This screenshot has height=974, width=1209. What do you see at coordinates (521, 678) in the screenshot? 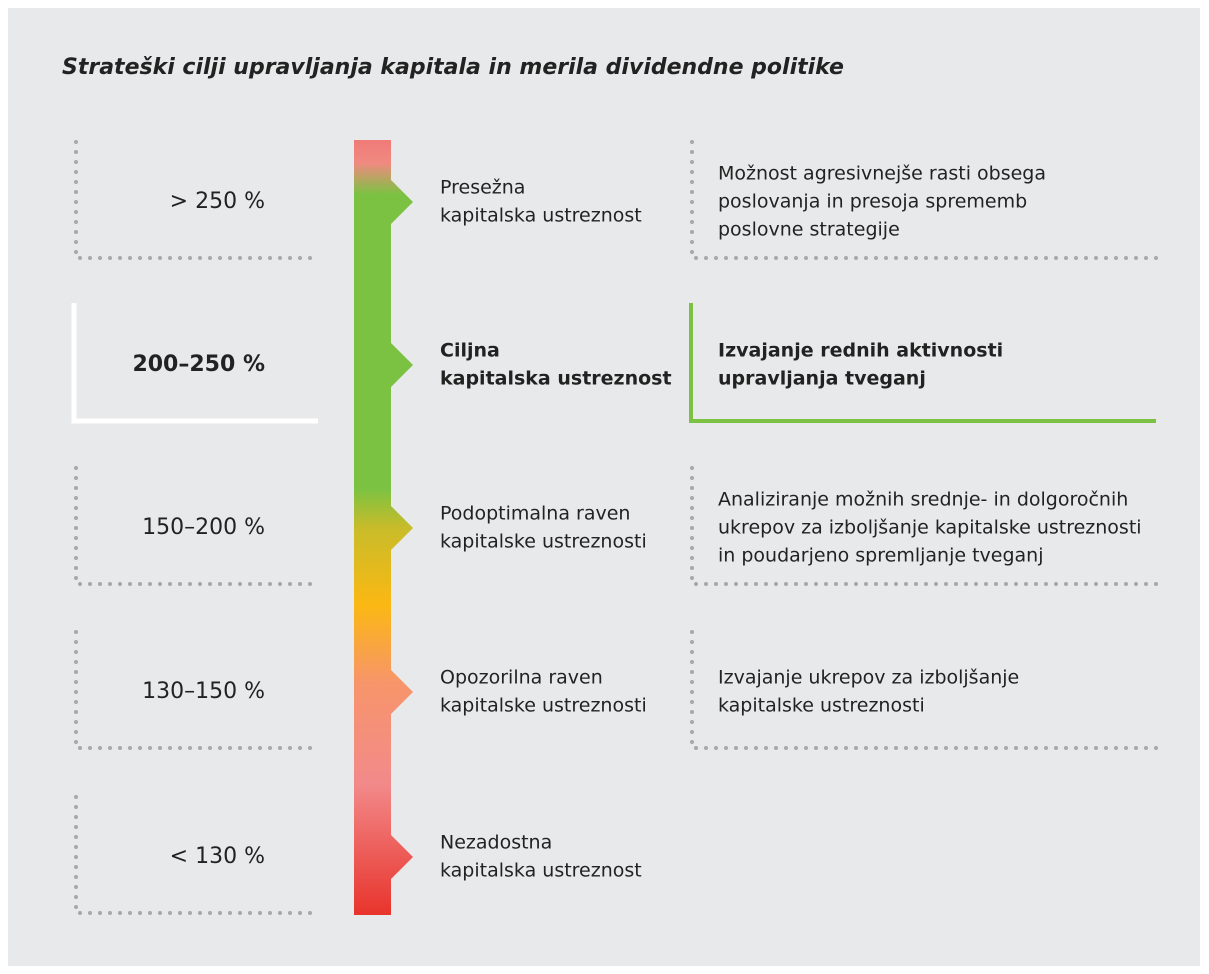
I see `level: Opozorilna raven` at bounding box center [521, 678].